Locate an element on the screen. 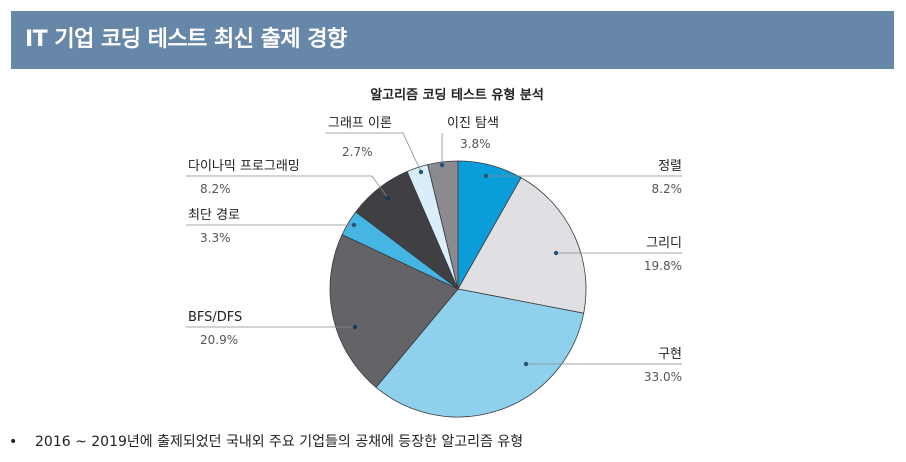  slice-value-label: 3.8% is located at coordinates (475, 144).